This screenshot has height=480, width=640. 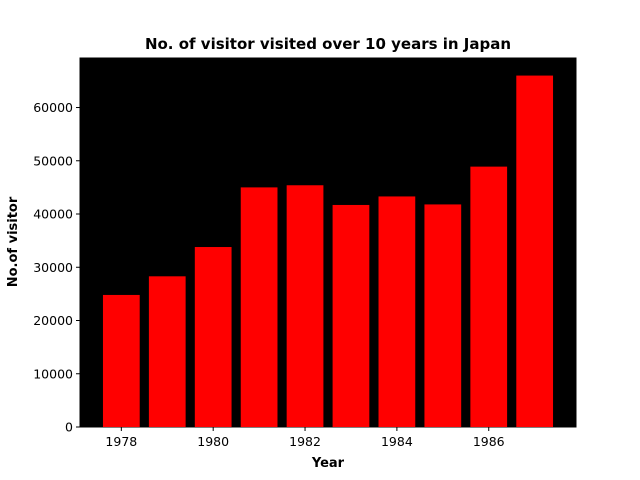 What do you see at coordinates (305, 306) in the screenshot?
I see `bar-1982` at bounding box center [305, 306].